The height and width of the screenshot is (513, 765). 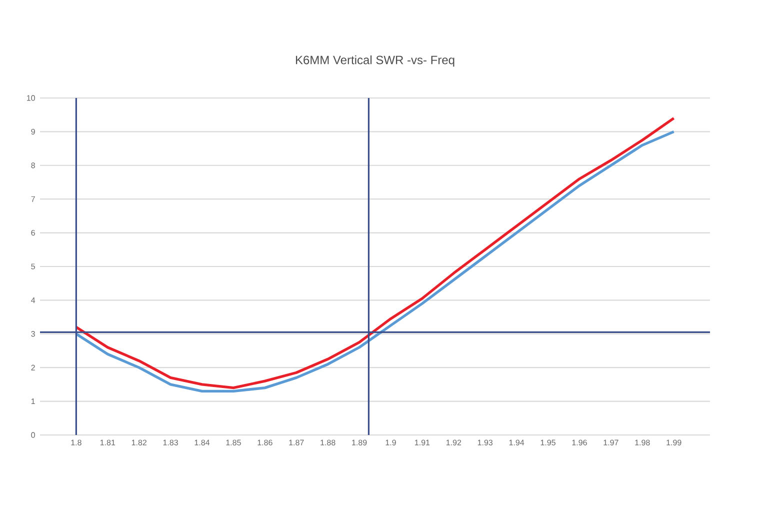 I want to click on y-tick-label: 1, so click(x=33, y=401).